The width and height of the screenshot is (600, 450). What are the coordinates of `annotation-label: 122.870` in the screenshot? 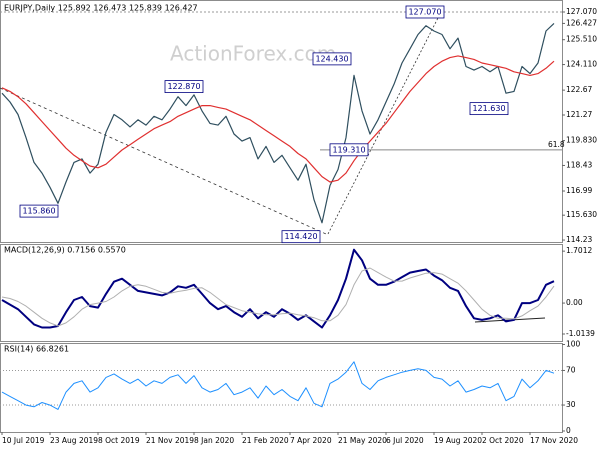 It's located at (183, 86).